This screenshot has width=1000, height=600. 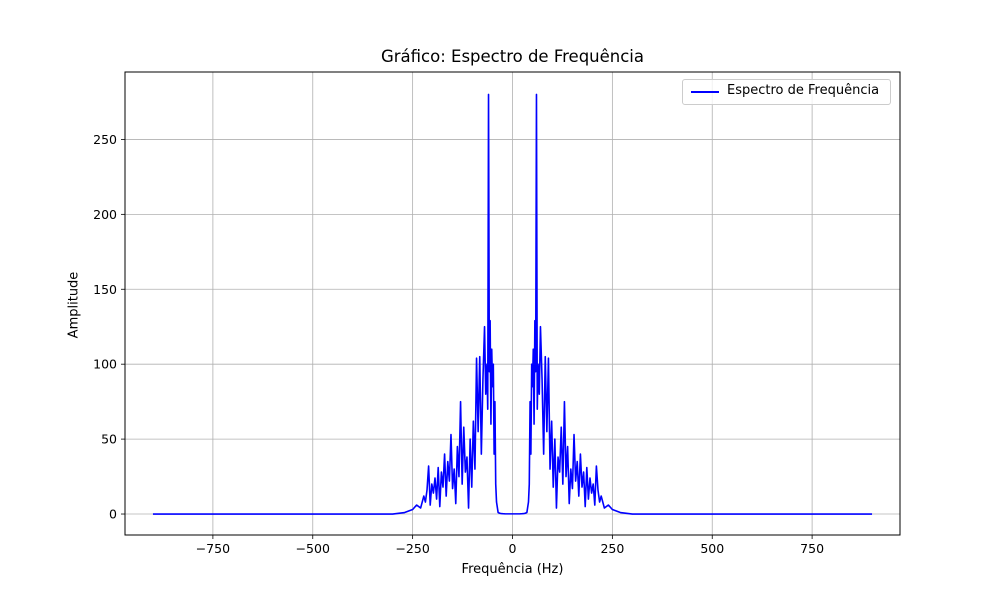 What do you see at coordinates (812, 548) in the screenshot?
I see `x-tick-label: 750` at bounding box center [812, 548].